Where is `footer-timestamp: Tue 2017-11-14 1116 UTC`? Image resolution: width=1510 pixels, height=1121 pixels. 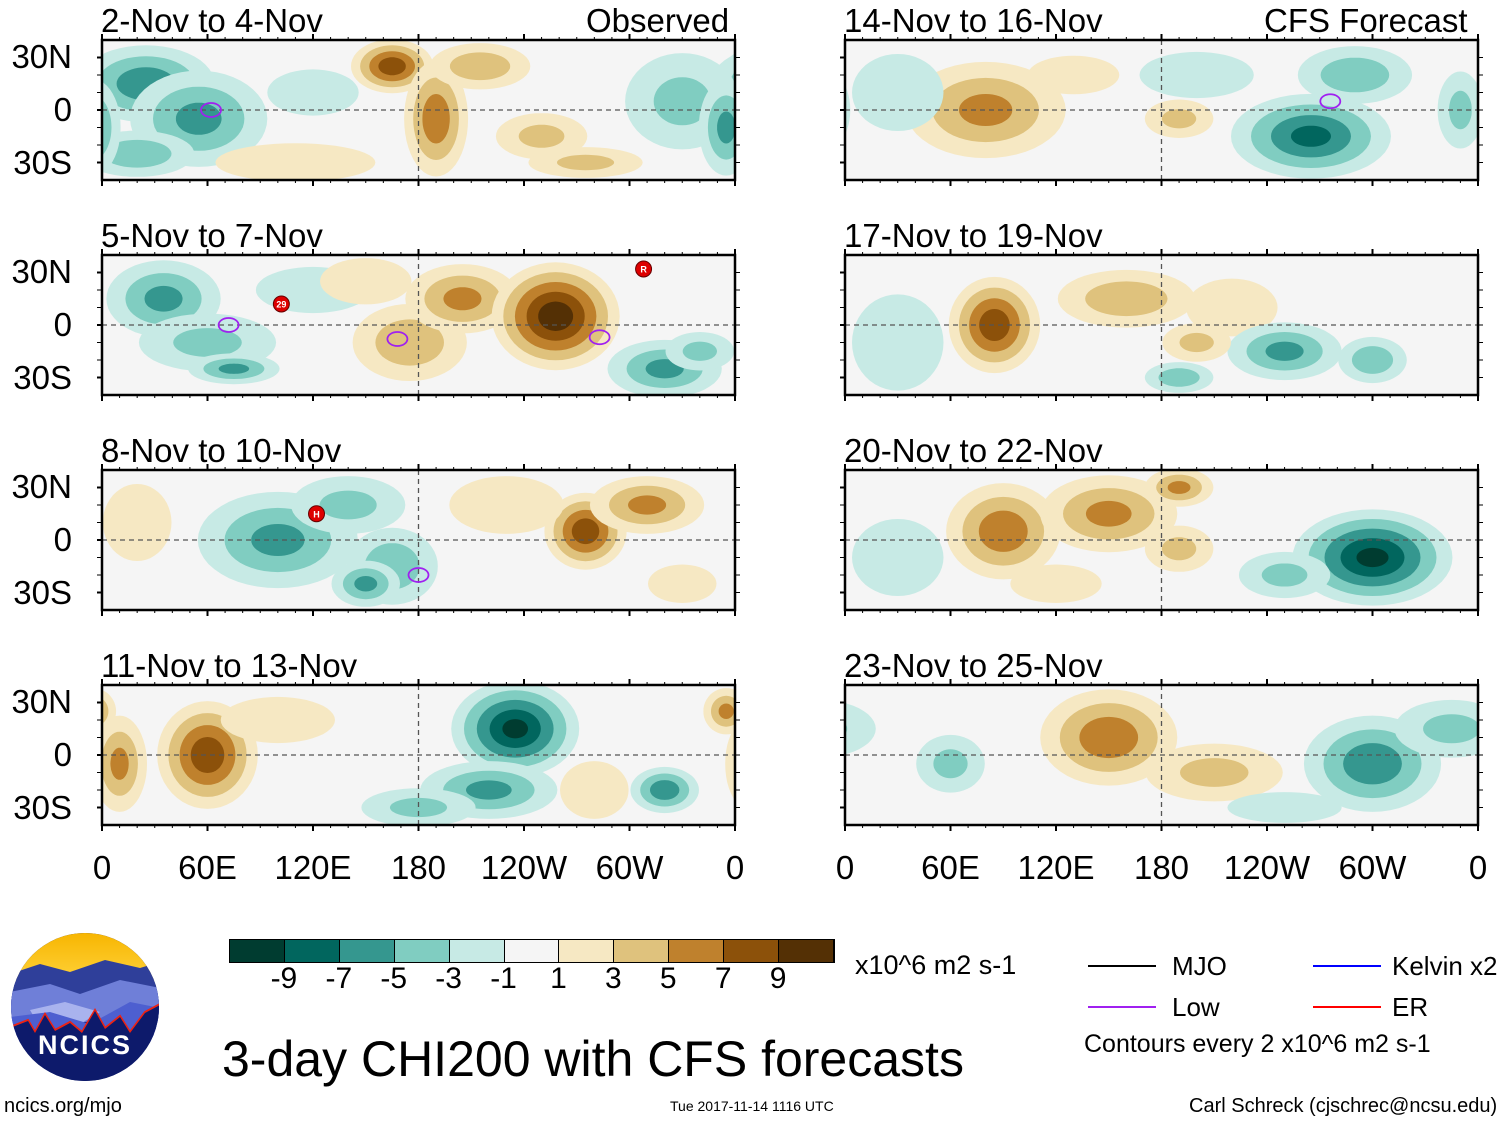 footer-timestamp: Tue 2017-11-14 1116 UTC is located at coordinates (752, 1106).